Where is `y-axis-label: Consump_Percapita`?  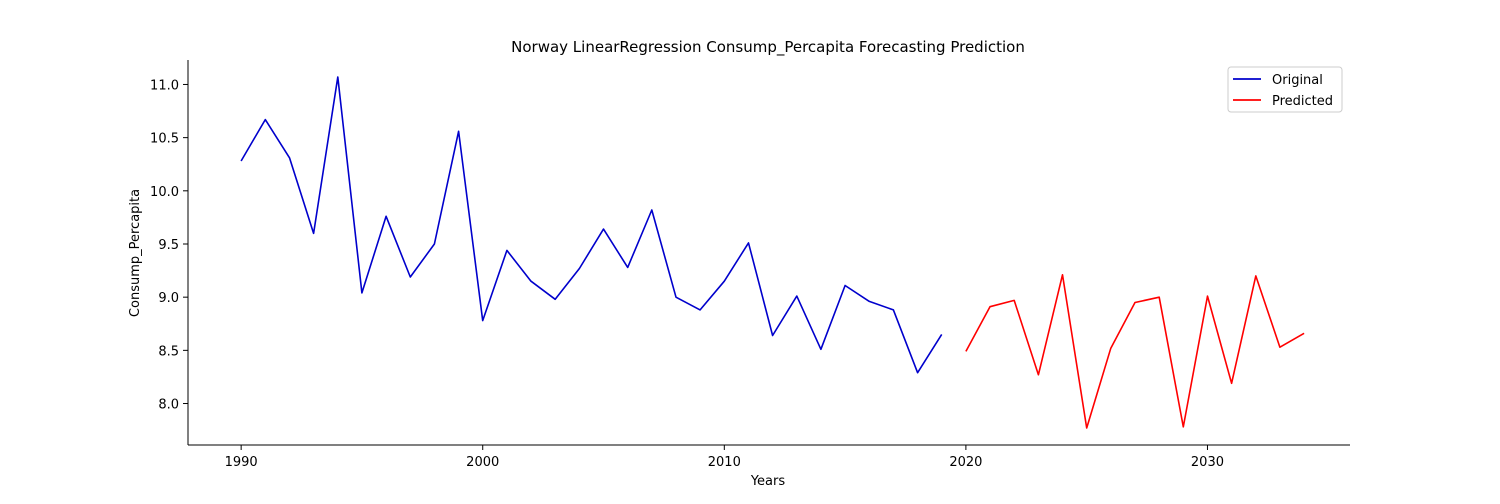
y-axis-label: Consump_Percapita is located at coordinates (135, 253).